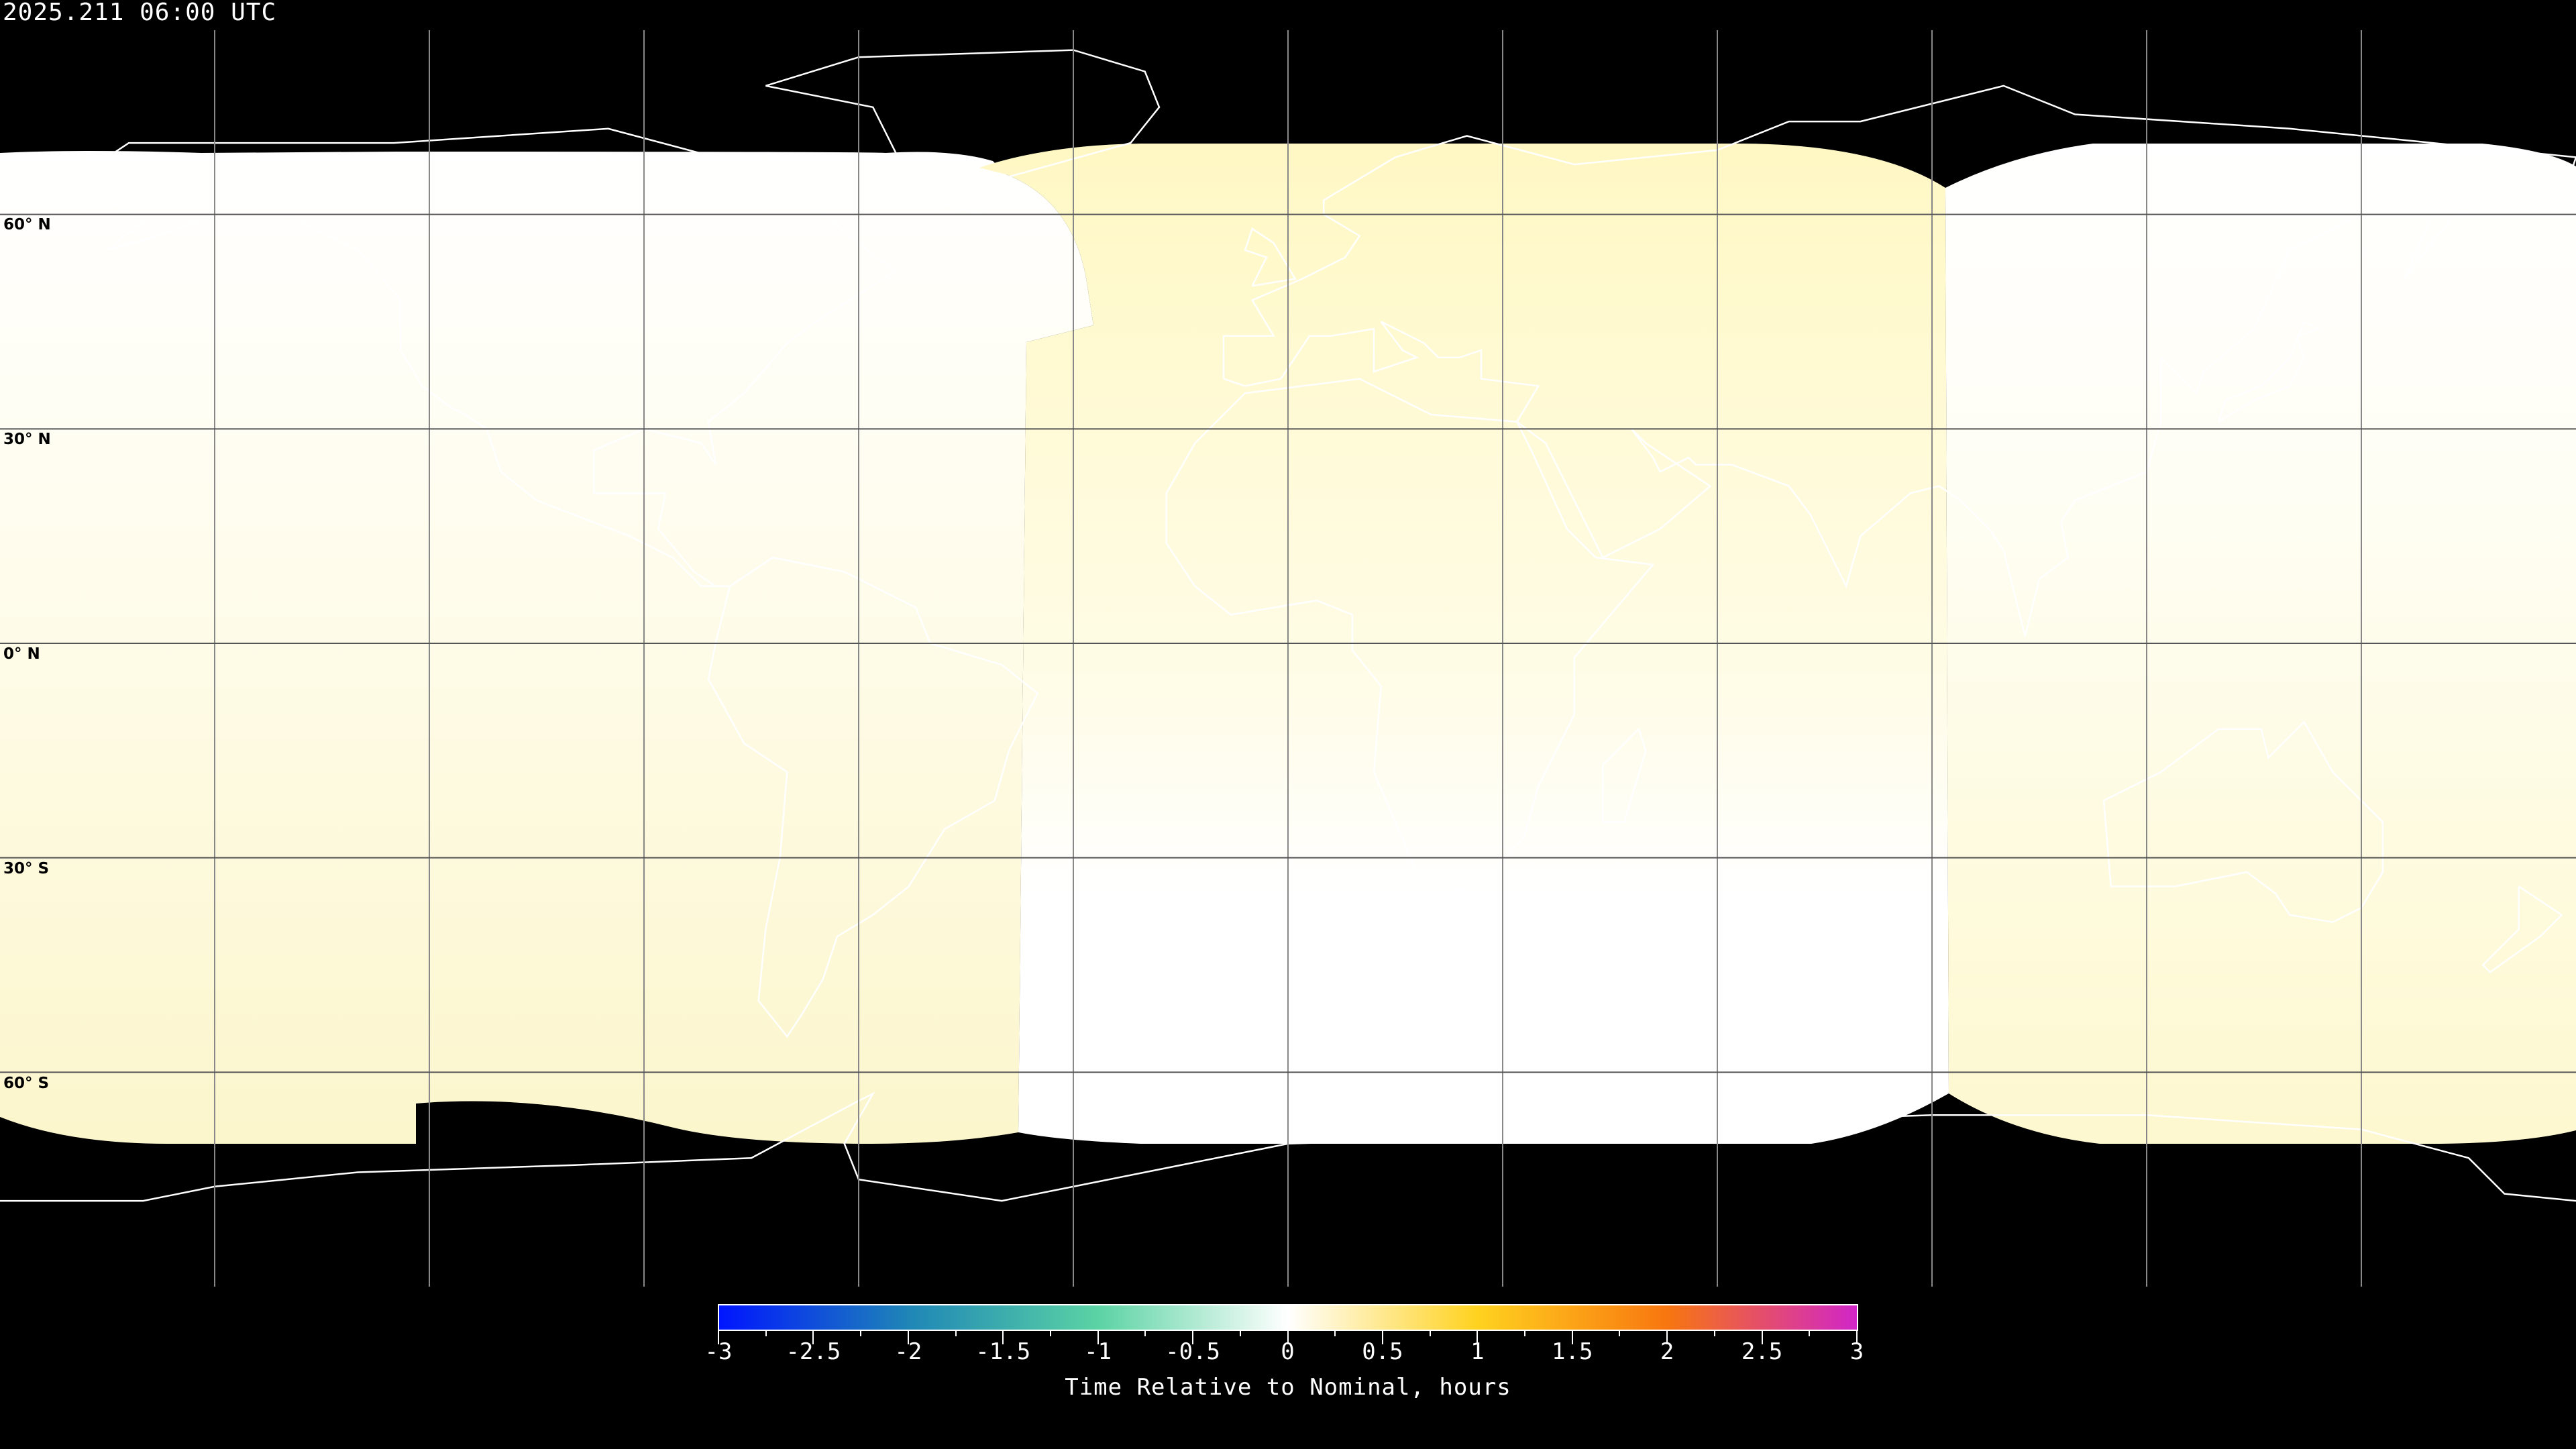  Describe the element at coordinates (27, 439) in the screenshot. I see `lat-label-30n: 30° N` at that location.